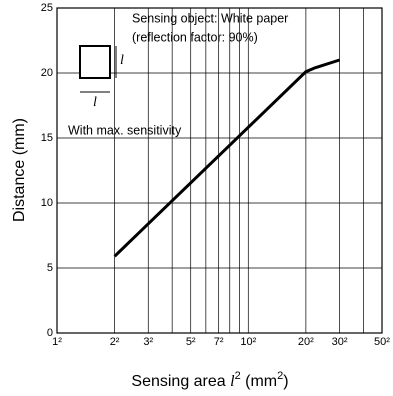 This screenshot has height=396, width=393. I want to click on annotation: (reflection factor: 90%), so click(195, 37).